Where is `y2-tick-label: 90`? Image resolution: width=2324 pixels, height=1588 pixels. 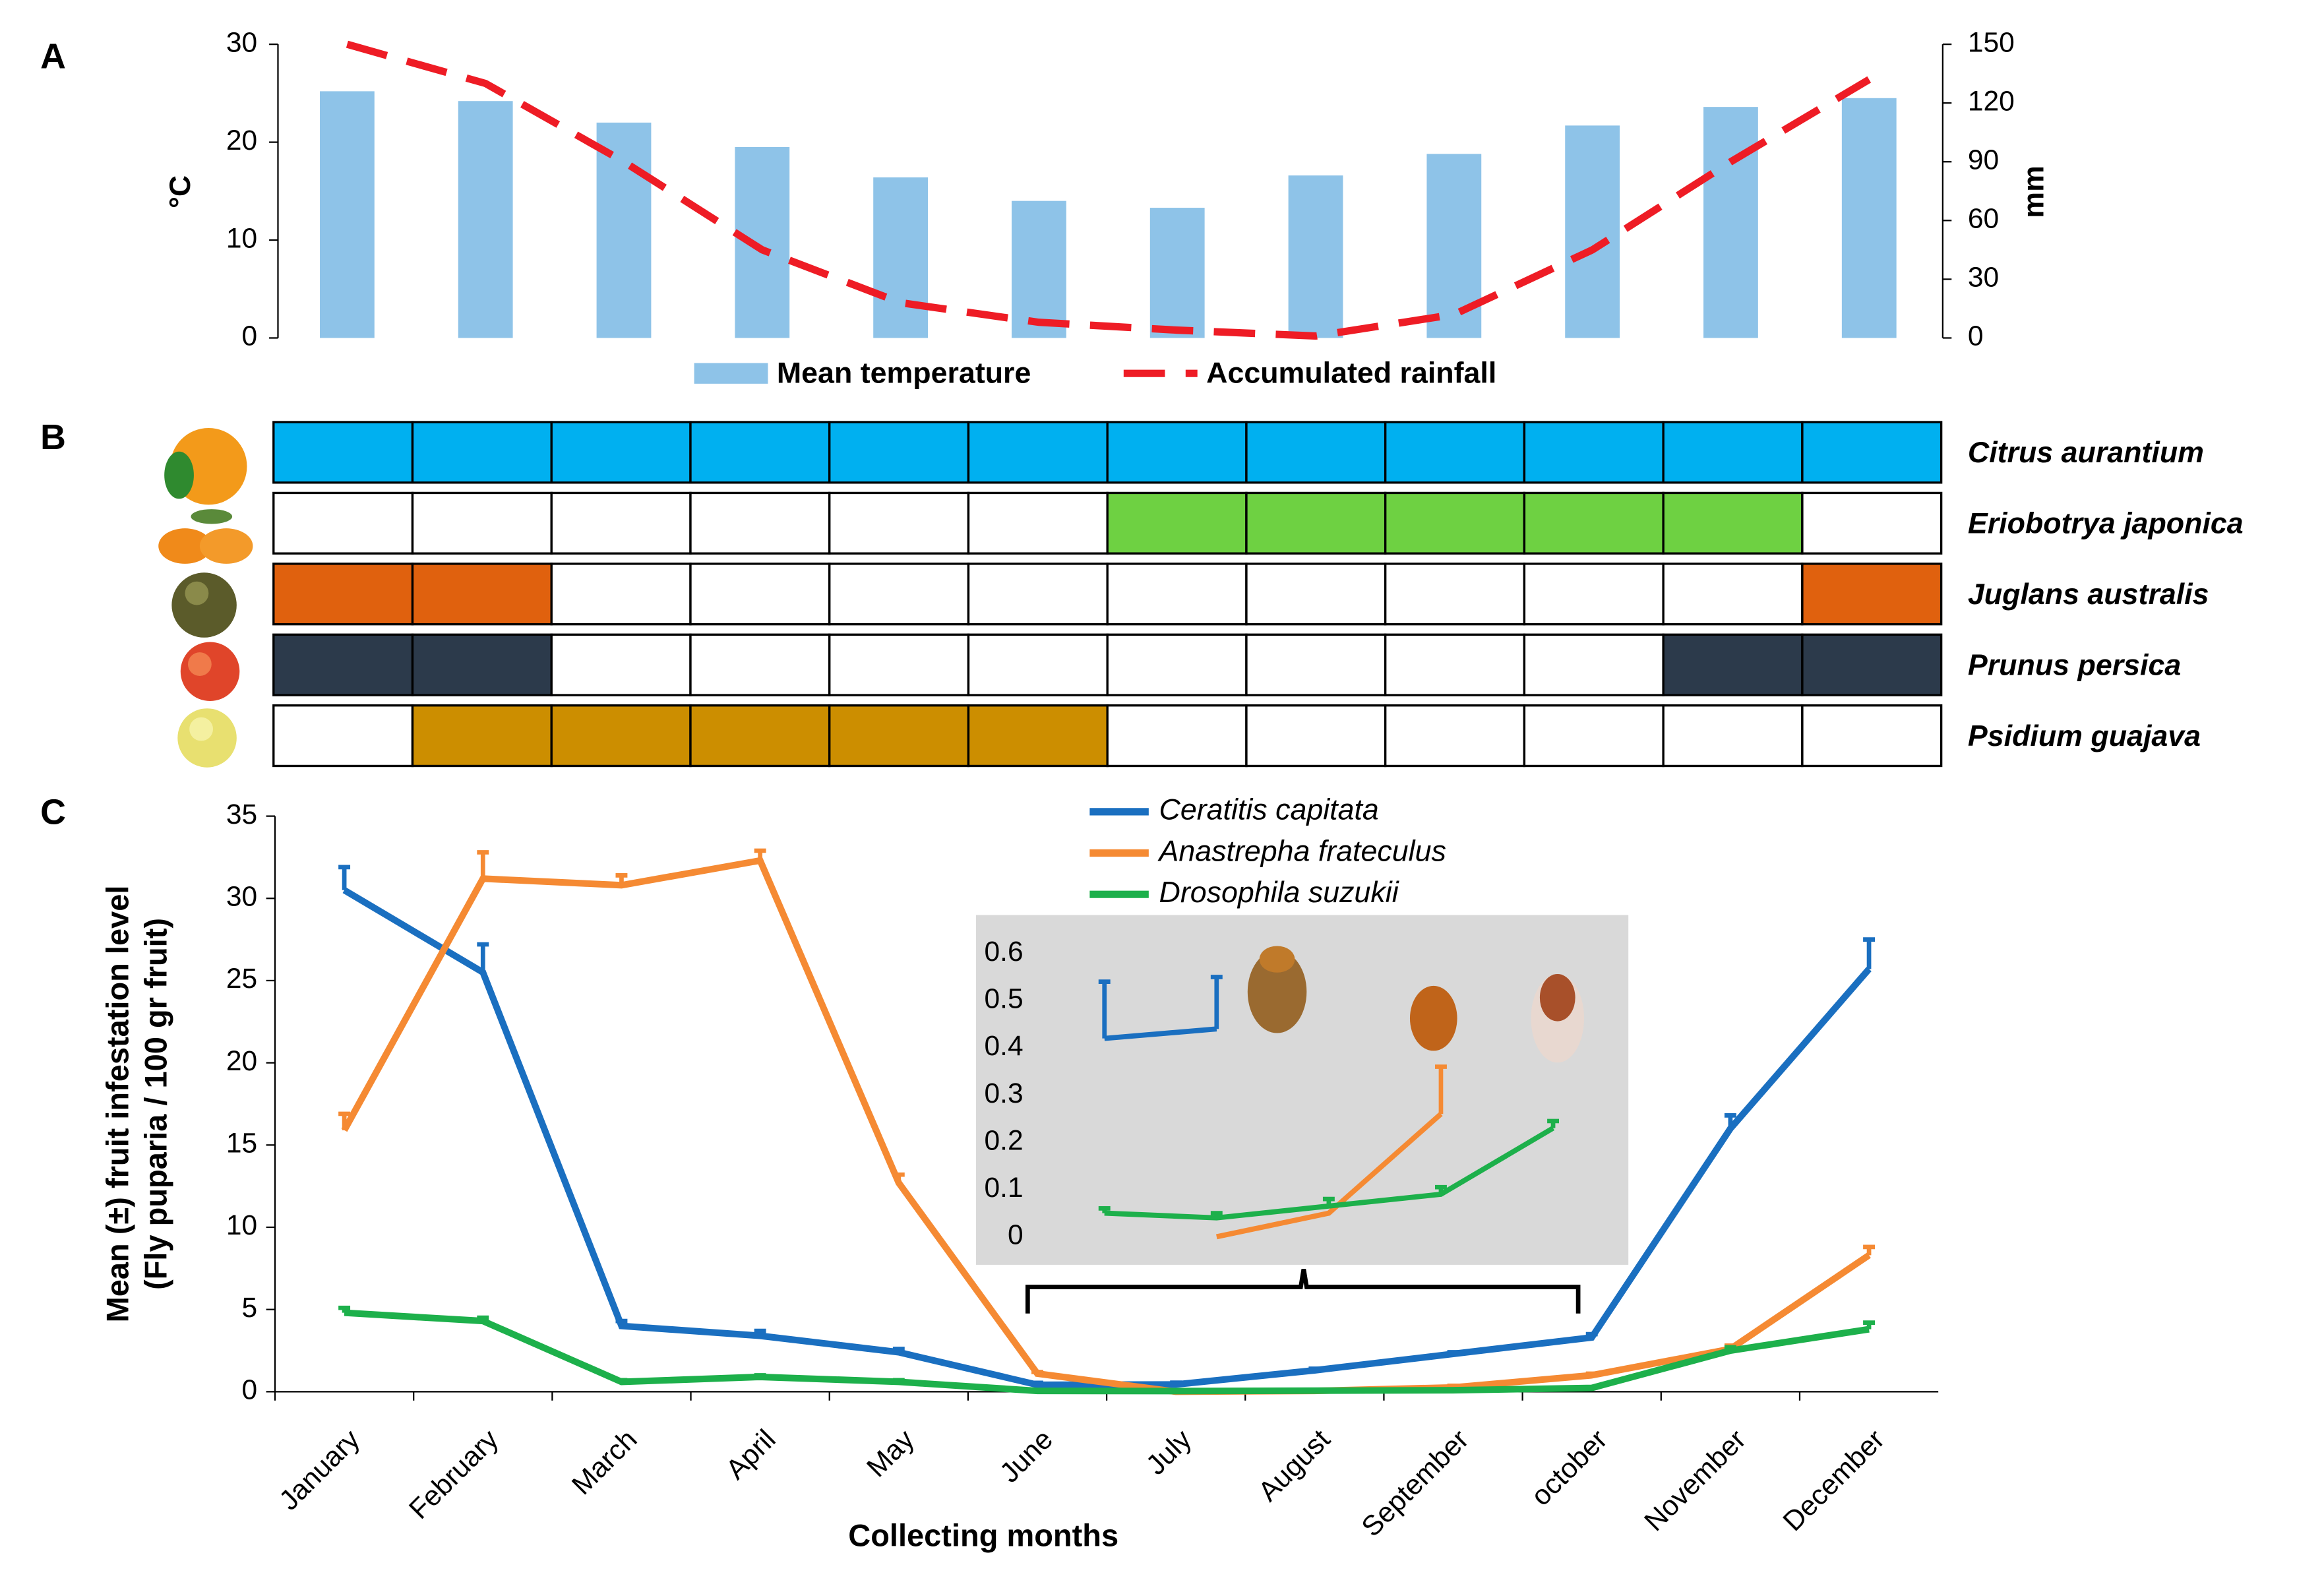 y2-tick-label: 90 is located at coordinates (1983, 161).